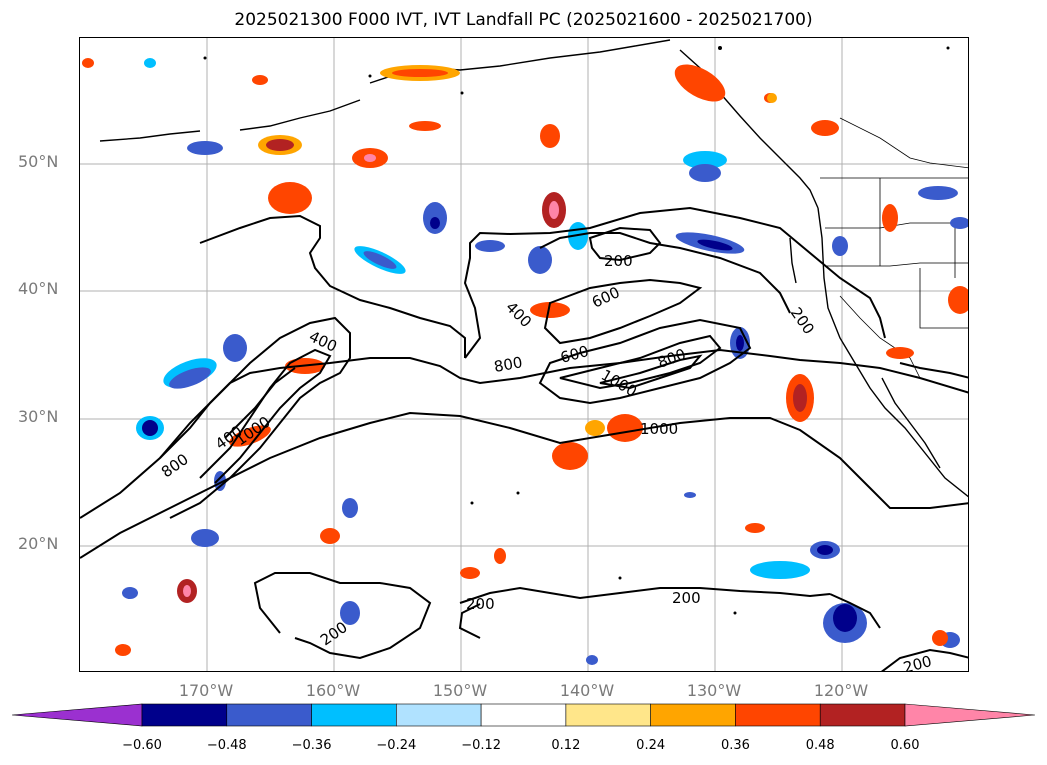 The width and height of the screenshot is (1047, 765). I want to click on colorbar-tick-label: 0.36, so click(735, 745).